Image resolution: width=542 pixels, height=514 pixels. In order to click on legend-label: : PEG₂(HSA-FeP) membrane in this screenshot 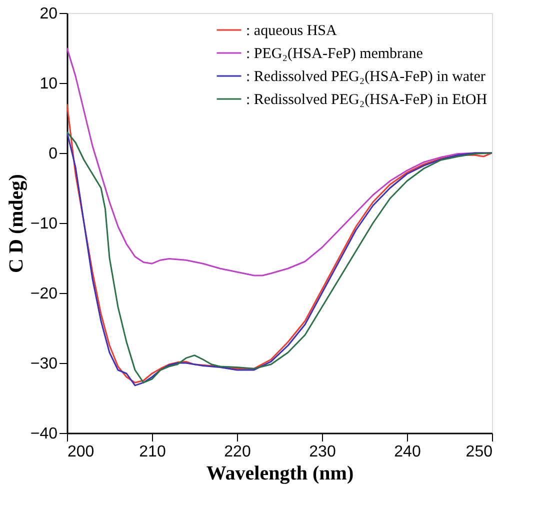, I will do `click(335, 54)`.